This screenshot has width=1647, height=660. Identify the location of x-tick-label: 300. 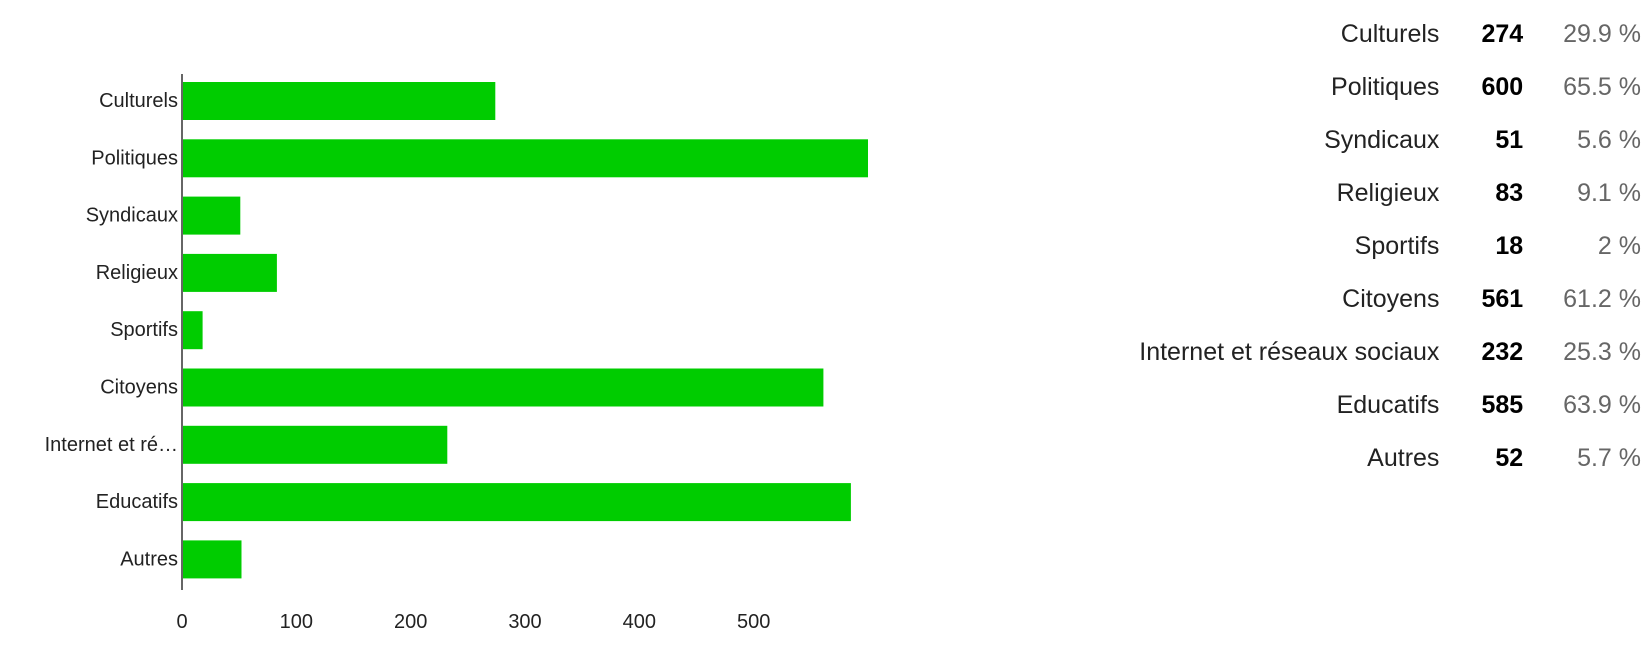
(524, 622).